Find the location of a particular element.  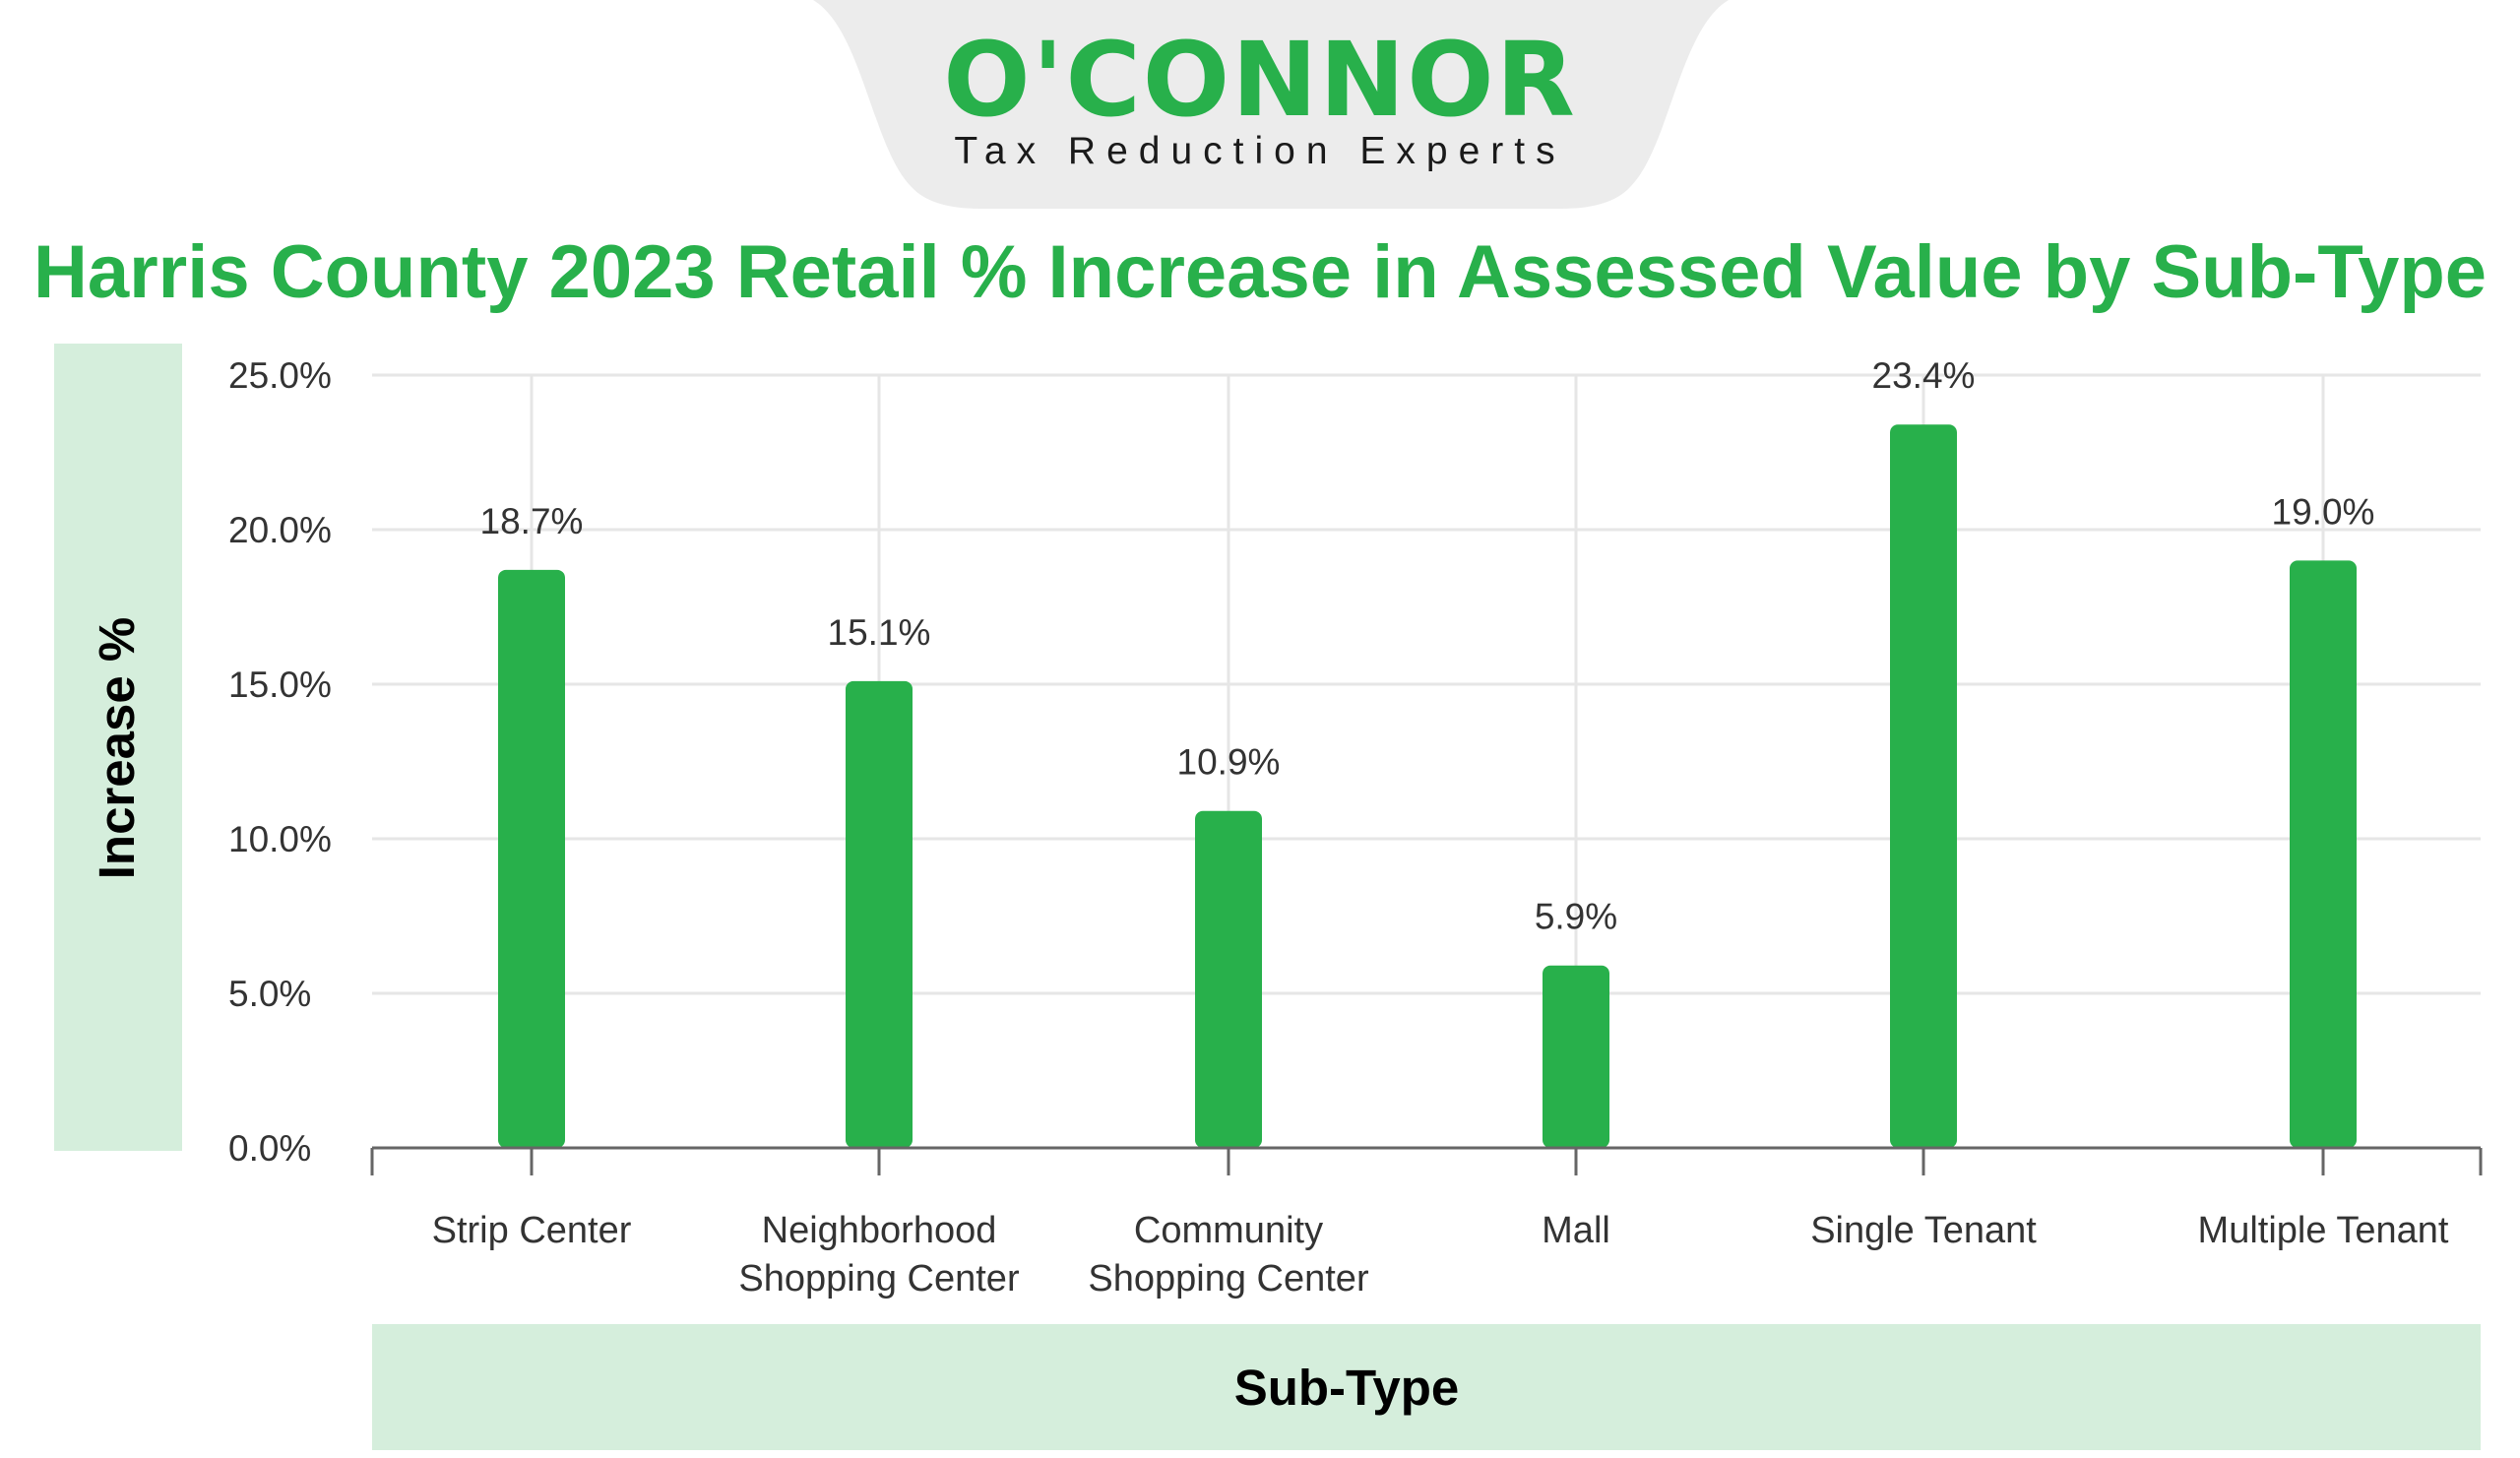

y-tick-labels: 0.0% 5.0% 10.0% 15.0% 20.0% 25.0% is located at coordinates (280, 762).